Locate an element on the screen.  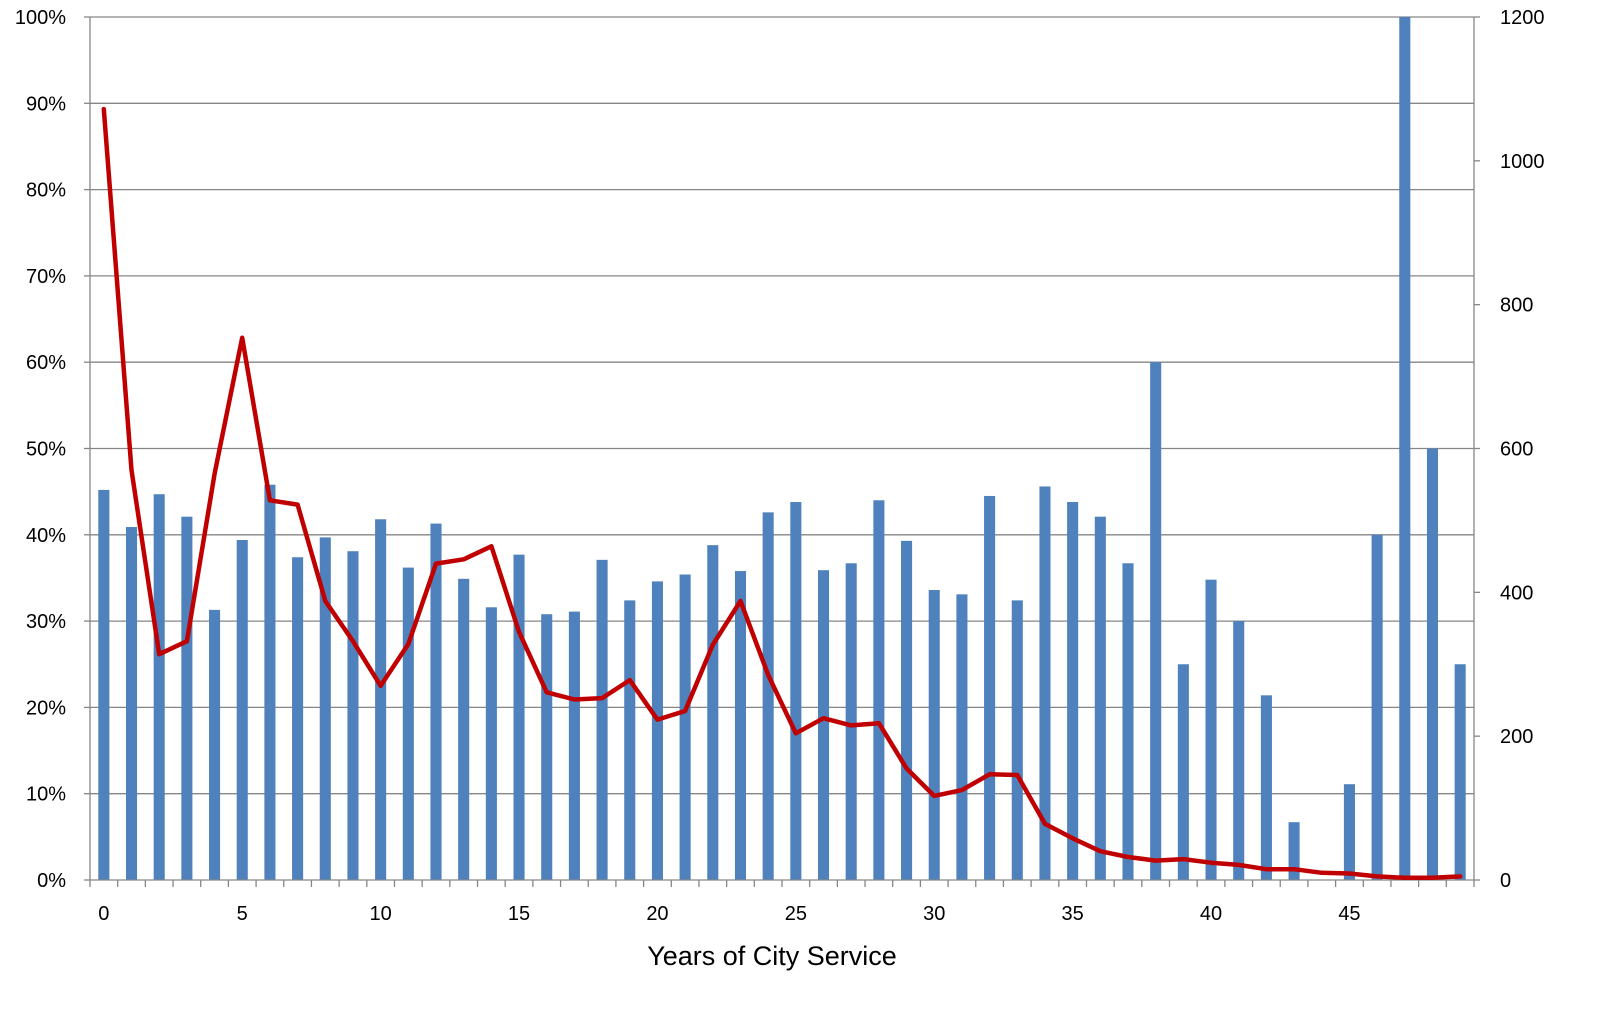
x-tick-label: 0 is located at coordinates (103, 914).